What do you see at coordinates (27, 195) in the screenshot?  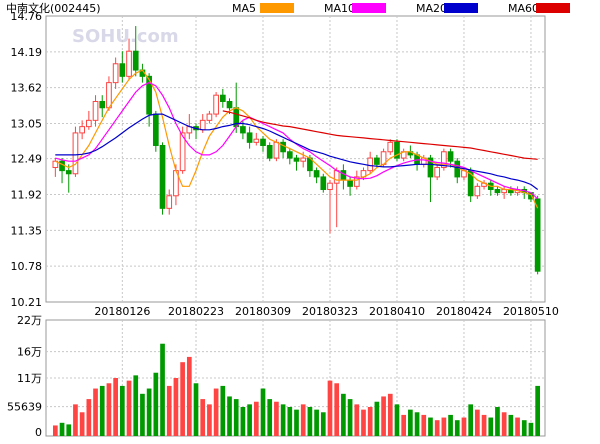 I see `price-tick-label: 11.92` at bounding box center [27, 195].